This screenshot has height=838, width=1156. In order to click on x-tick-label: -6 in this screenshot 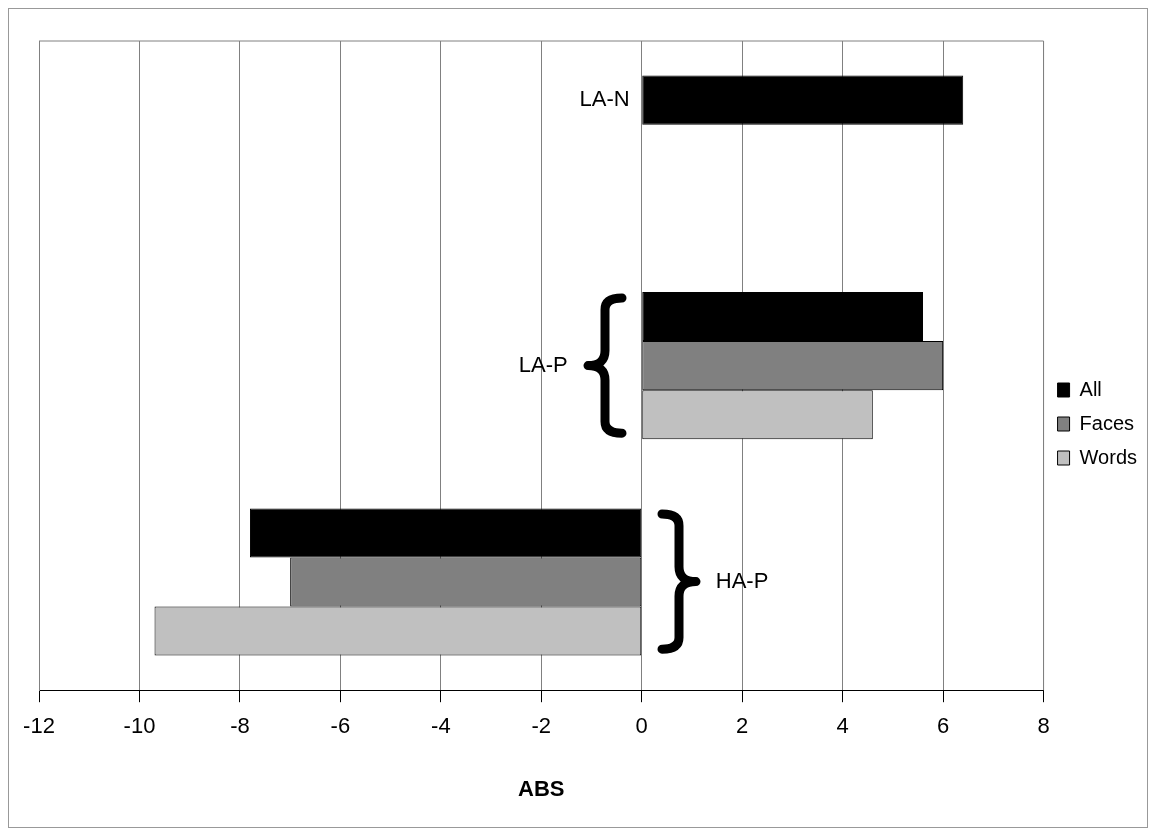, I will do `click(340, 726)`.